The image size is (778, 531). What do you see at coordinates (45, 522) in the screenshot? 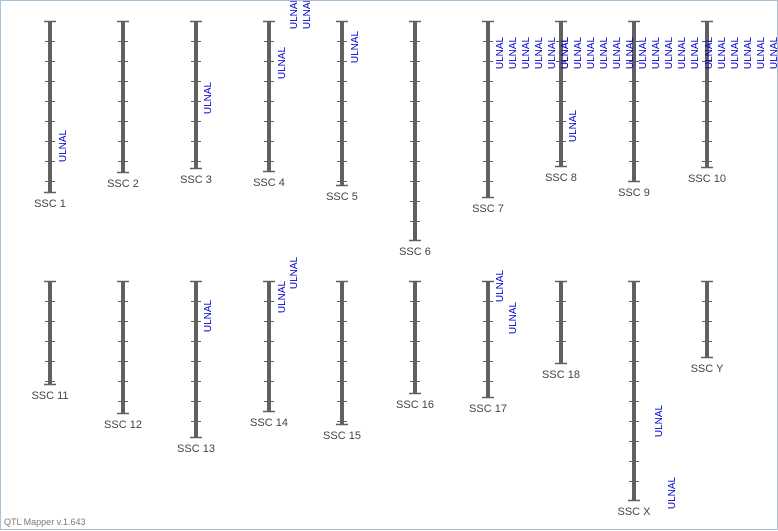
I see `app-version-footer: QTL Mapper v.1.643` at bounding box center [45, 522].